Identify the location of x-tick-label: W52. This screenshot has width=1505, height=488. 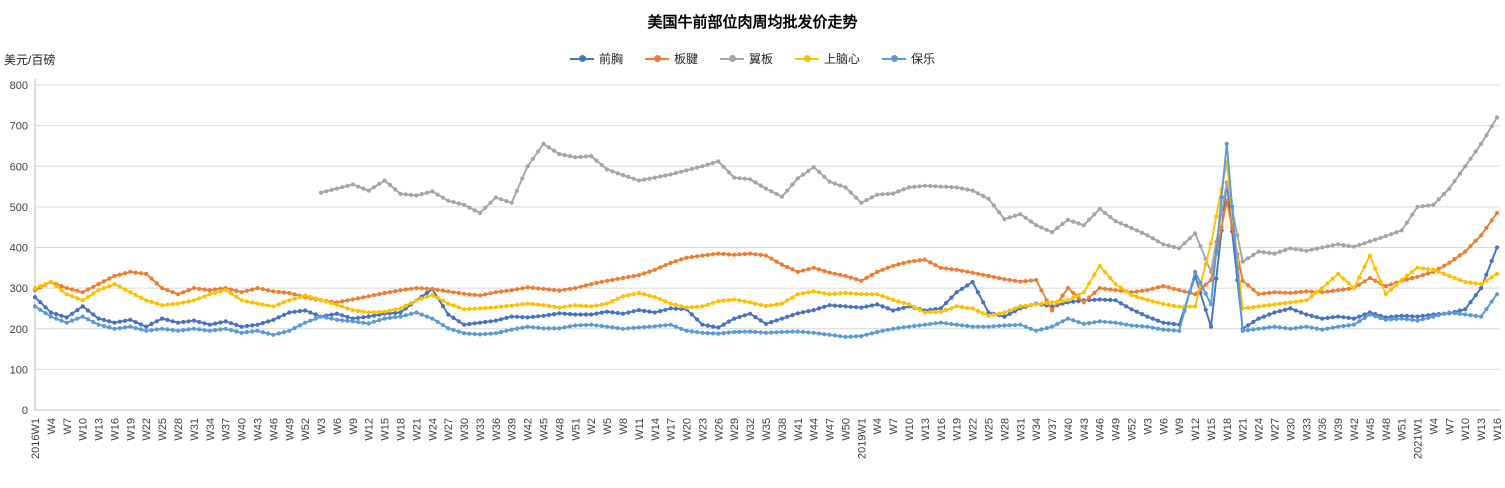
(306, 429).